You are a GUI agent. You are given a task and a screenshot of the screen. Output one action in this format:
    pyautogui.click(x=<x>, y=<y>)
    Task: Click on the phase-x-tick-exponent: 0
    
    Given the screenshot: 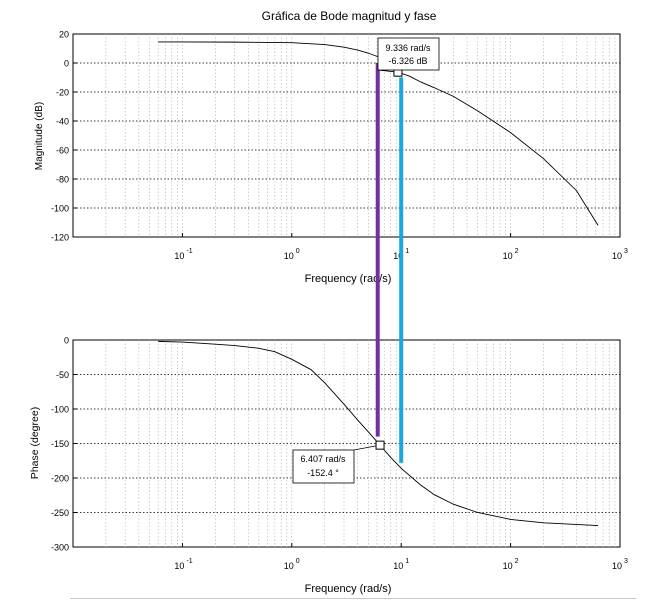 What is the action you would take?
    pyautogui.click(x=298, y=561)
    